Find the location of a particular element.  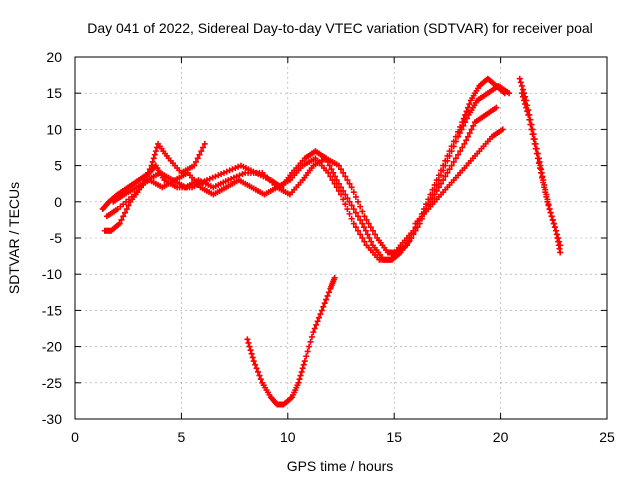

series-track-h is located at coordinates (291, 341).